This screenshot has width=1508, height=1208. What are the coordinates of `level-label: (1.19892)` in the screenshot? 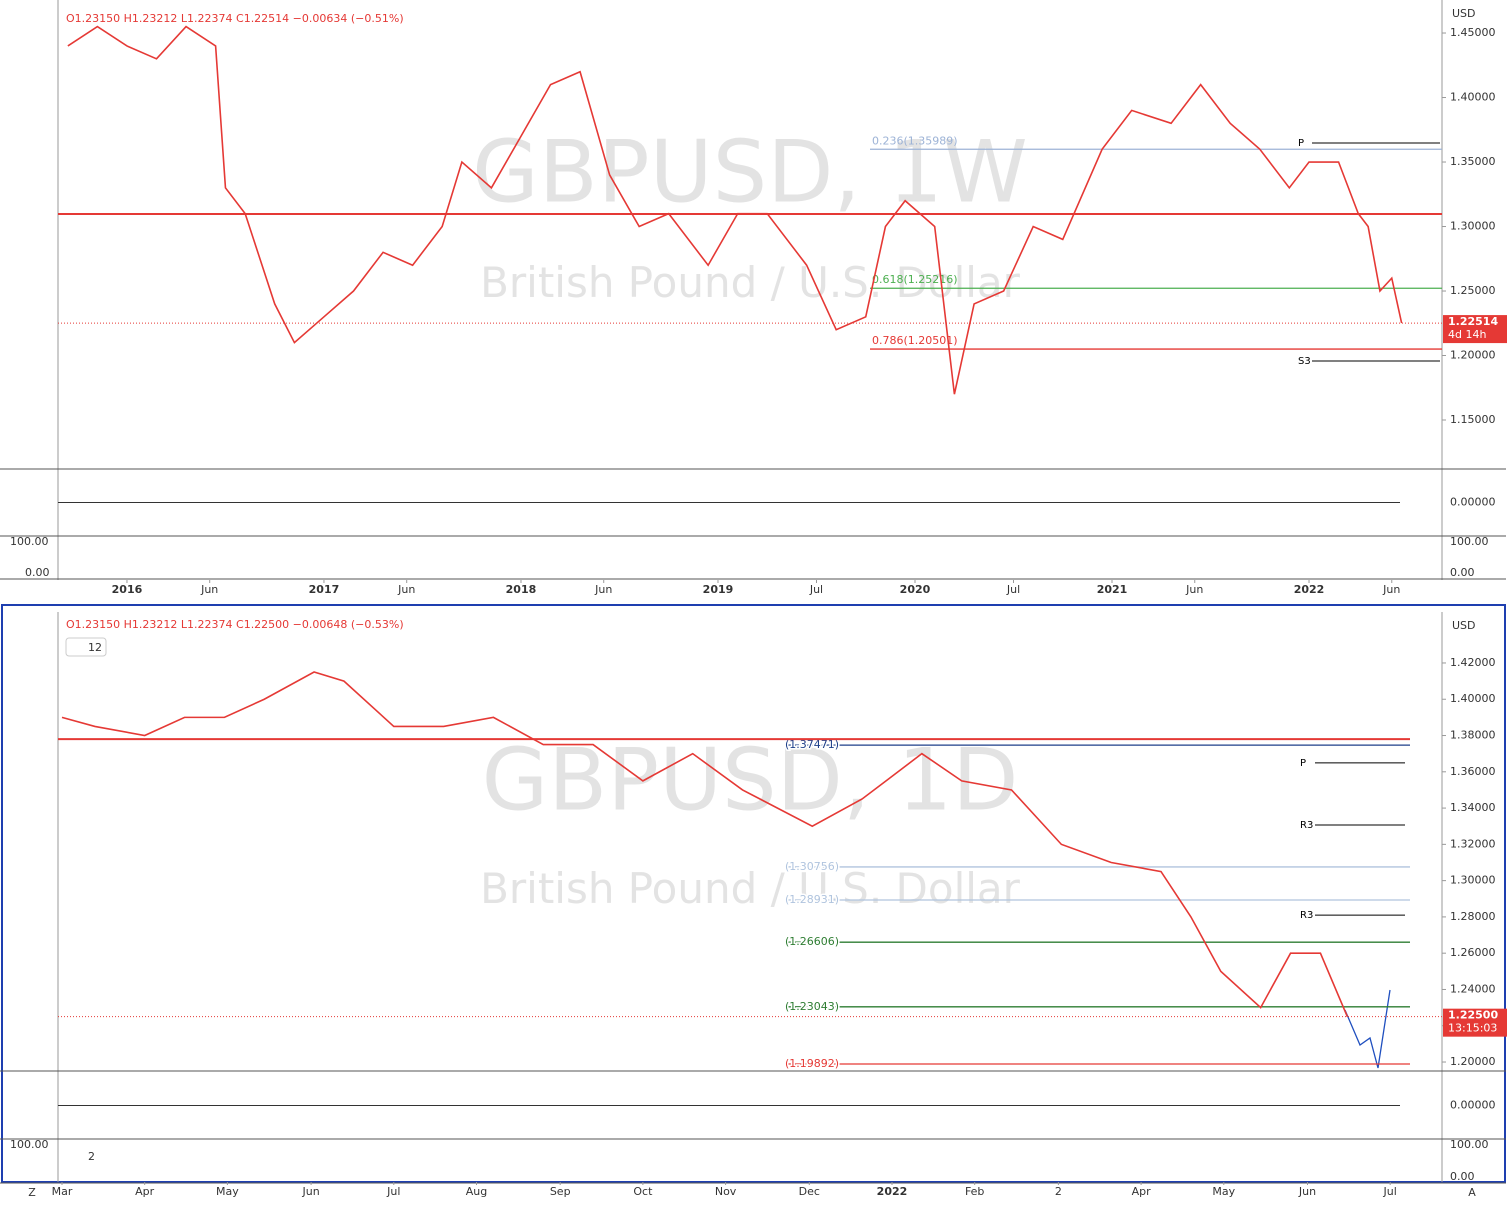 It's located at (812, 1063).